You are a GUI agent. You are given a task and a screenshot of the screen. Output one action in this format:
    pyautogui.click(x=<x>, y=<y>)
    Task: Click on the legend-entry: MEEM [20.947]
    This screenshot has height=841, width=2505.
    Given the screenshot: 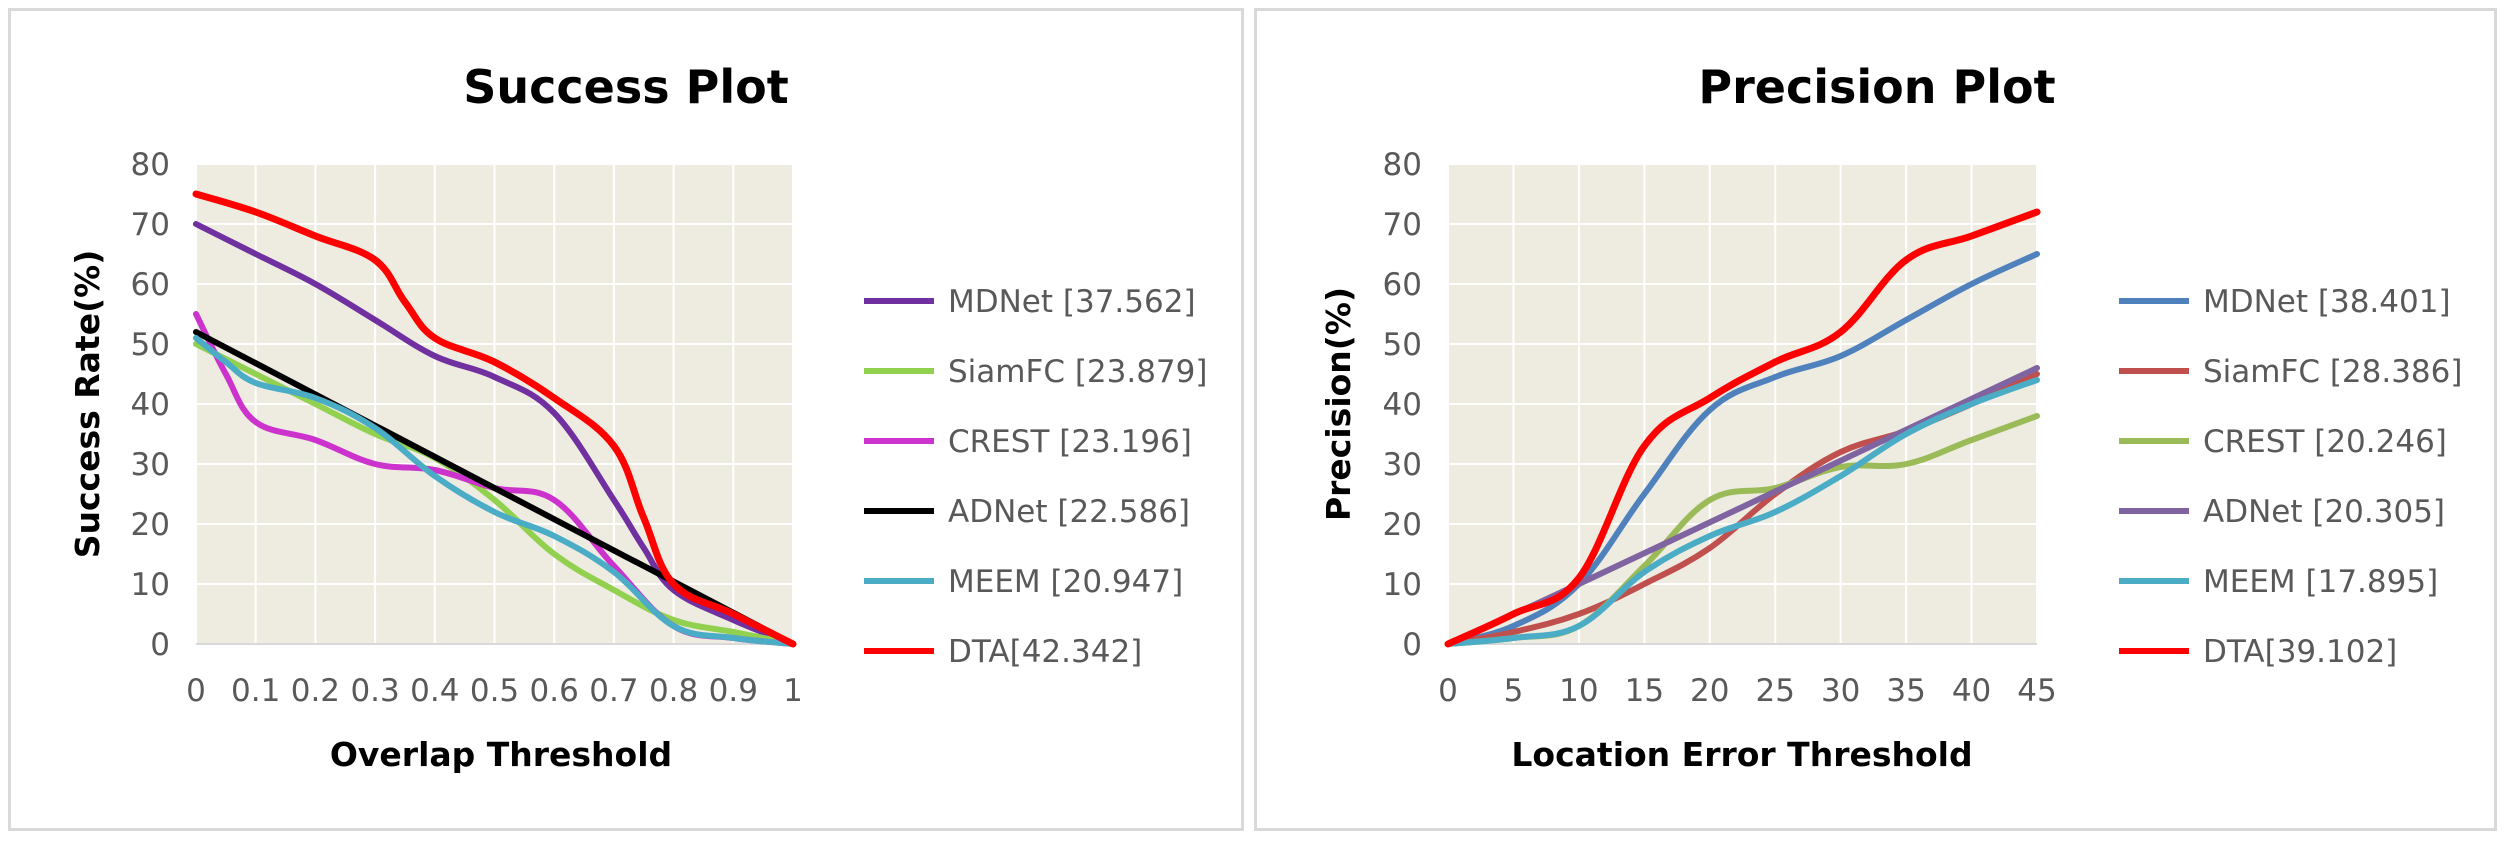 What is the action you would take?
    pyautogui.click(x=1065, y=582)
    